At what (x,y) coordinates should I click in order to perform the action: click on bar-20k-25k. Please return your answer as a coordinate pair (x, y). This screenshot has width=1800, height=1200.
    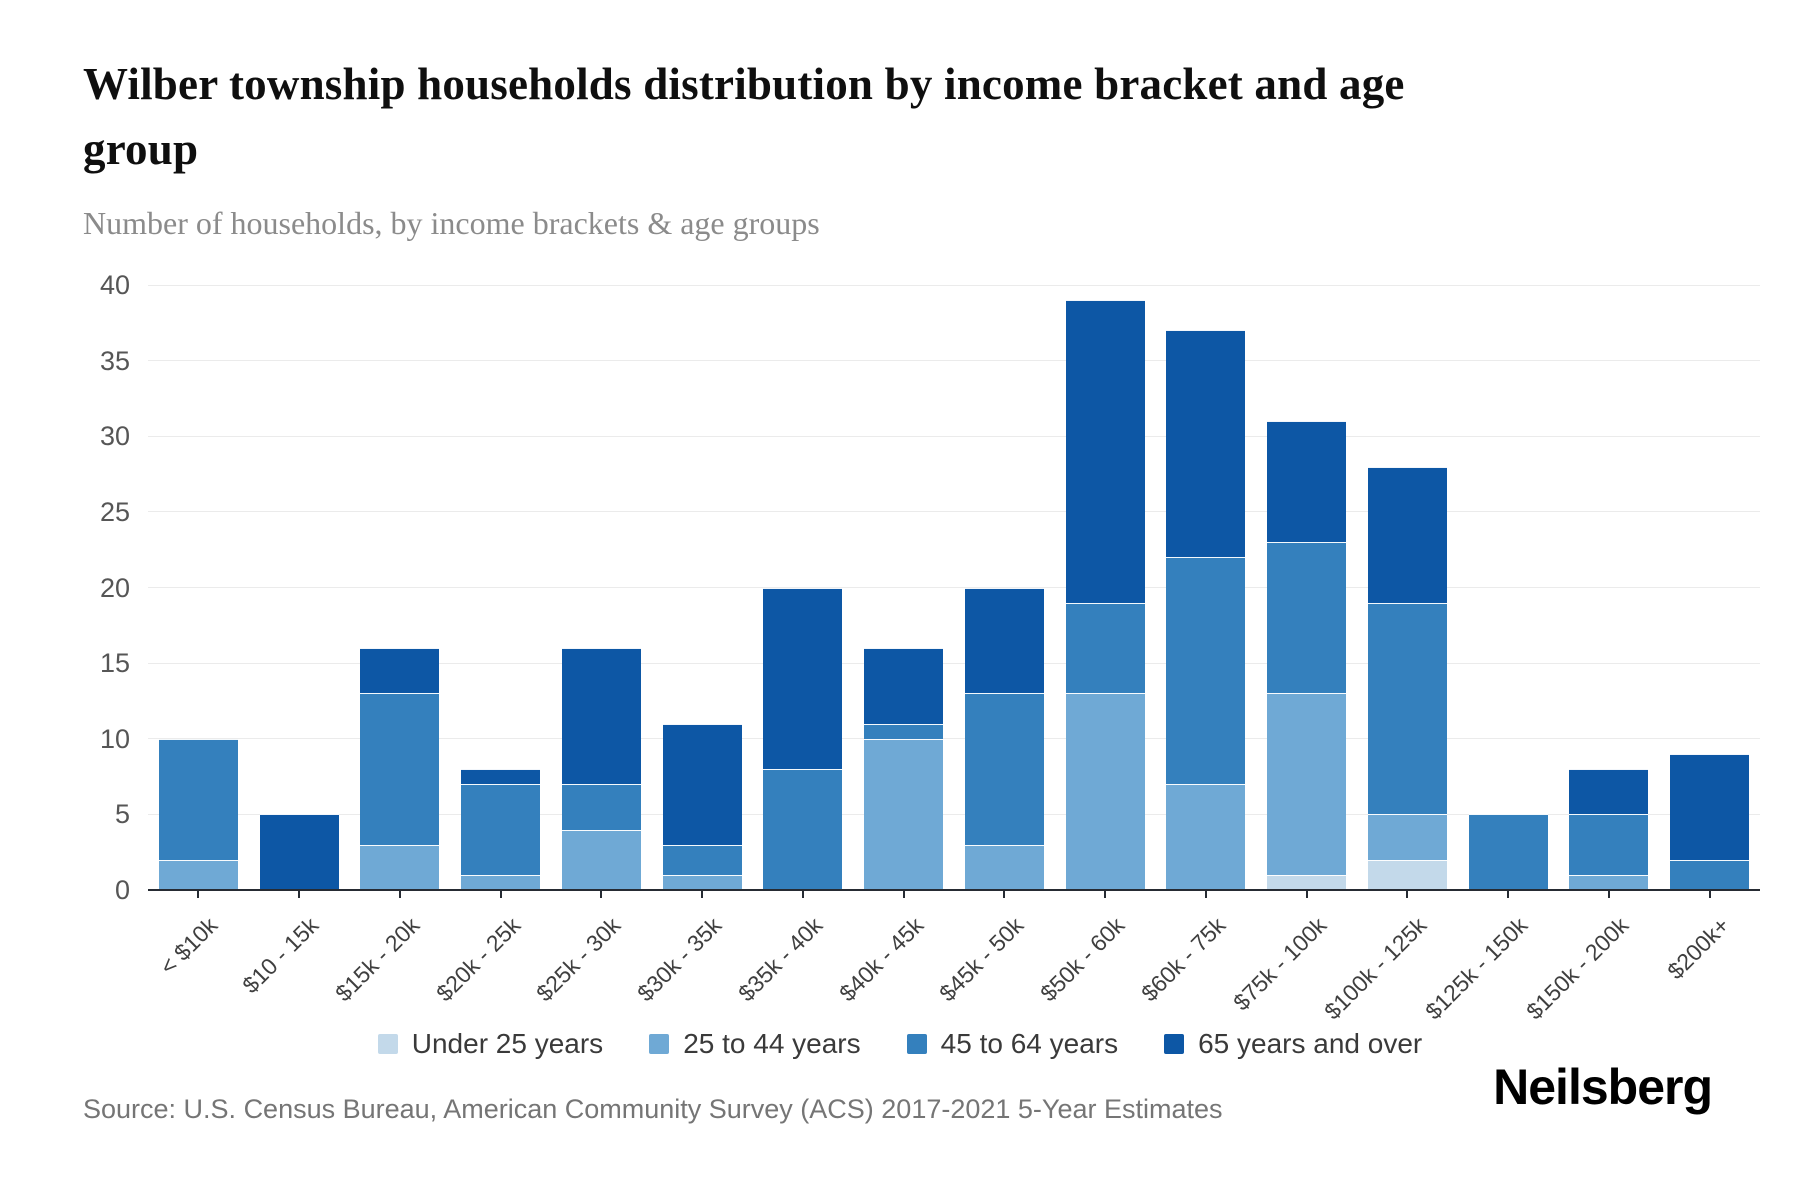
    Looking at the image, I should click on (501, 829).